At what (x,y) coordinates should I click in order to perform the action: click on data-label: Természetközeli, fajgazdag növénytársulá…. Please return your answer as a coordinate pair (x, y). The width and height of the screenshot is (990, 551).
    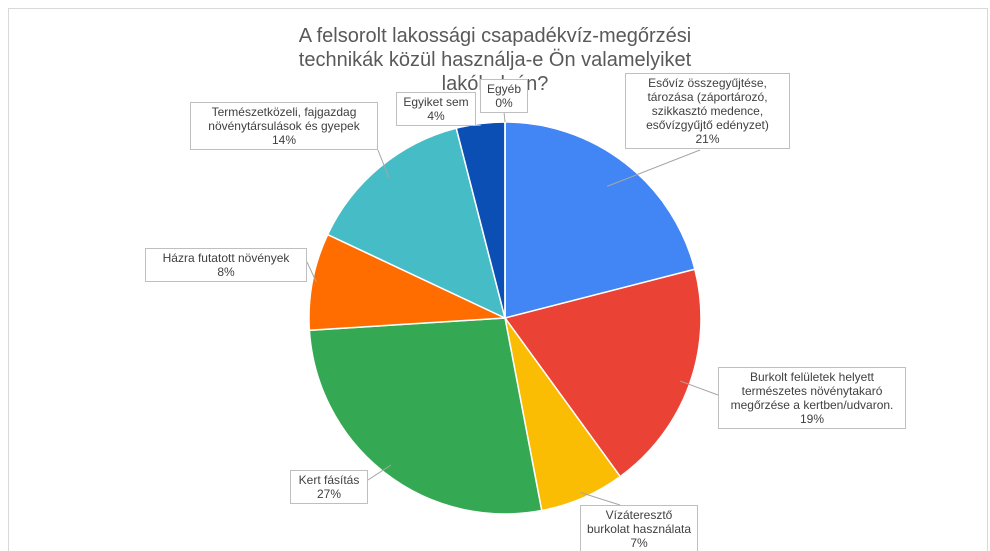
    Looking at the image, I should click on (284, 126).